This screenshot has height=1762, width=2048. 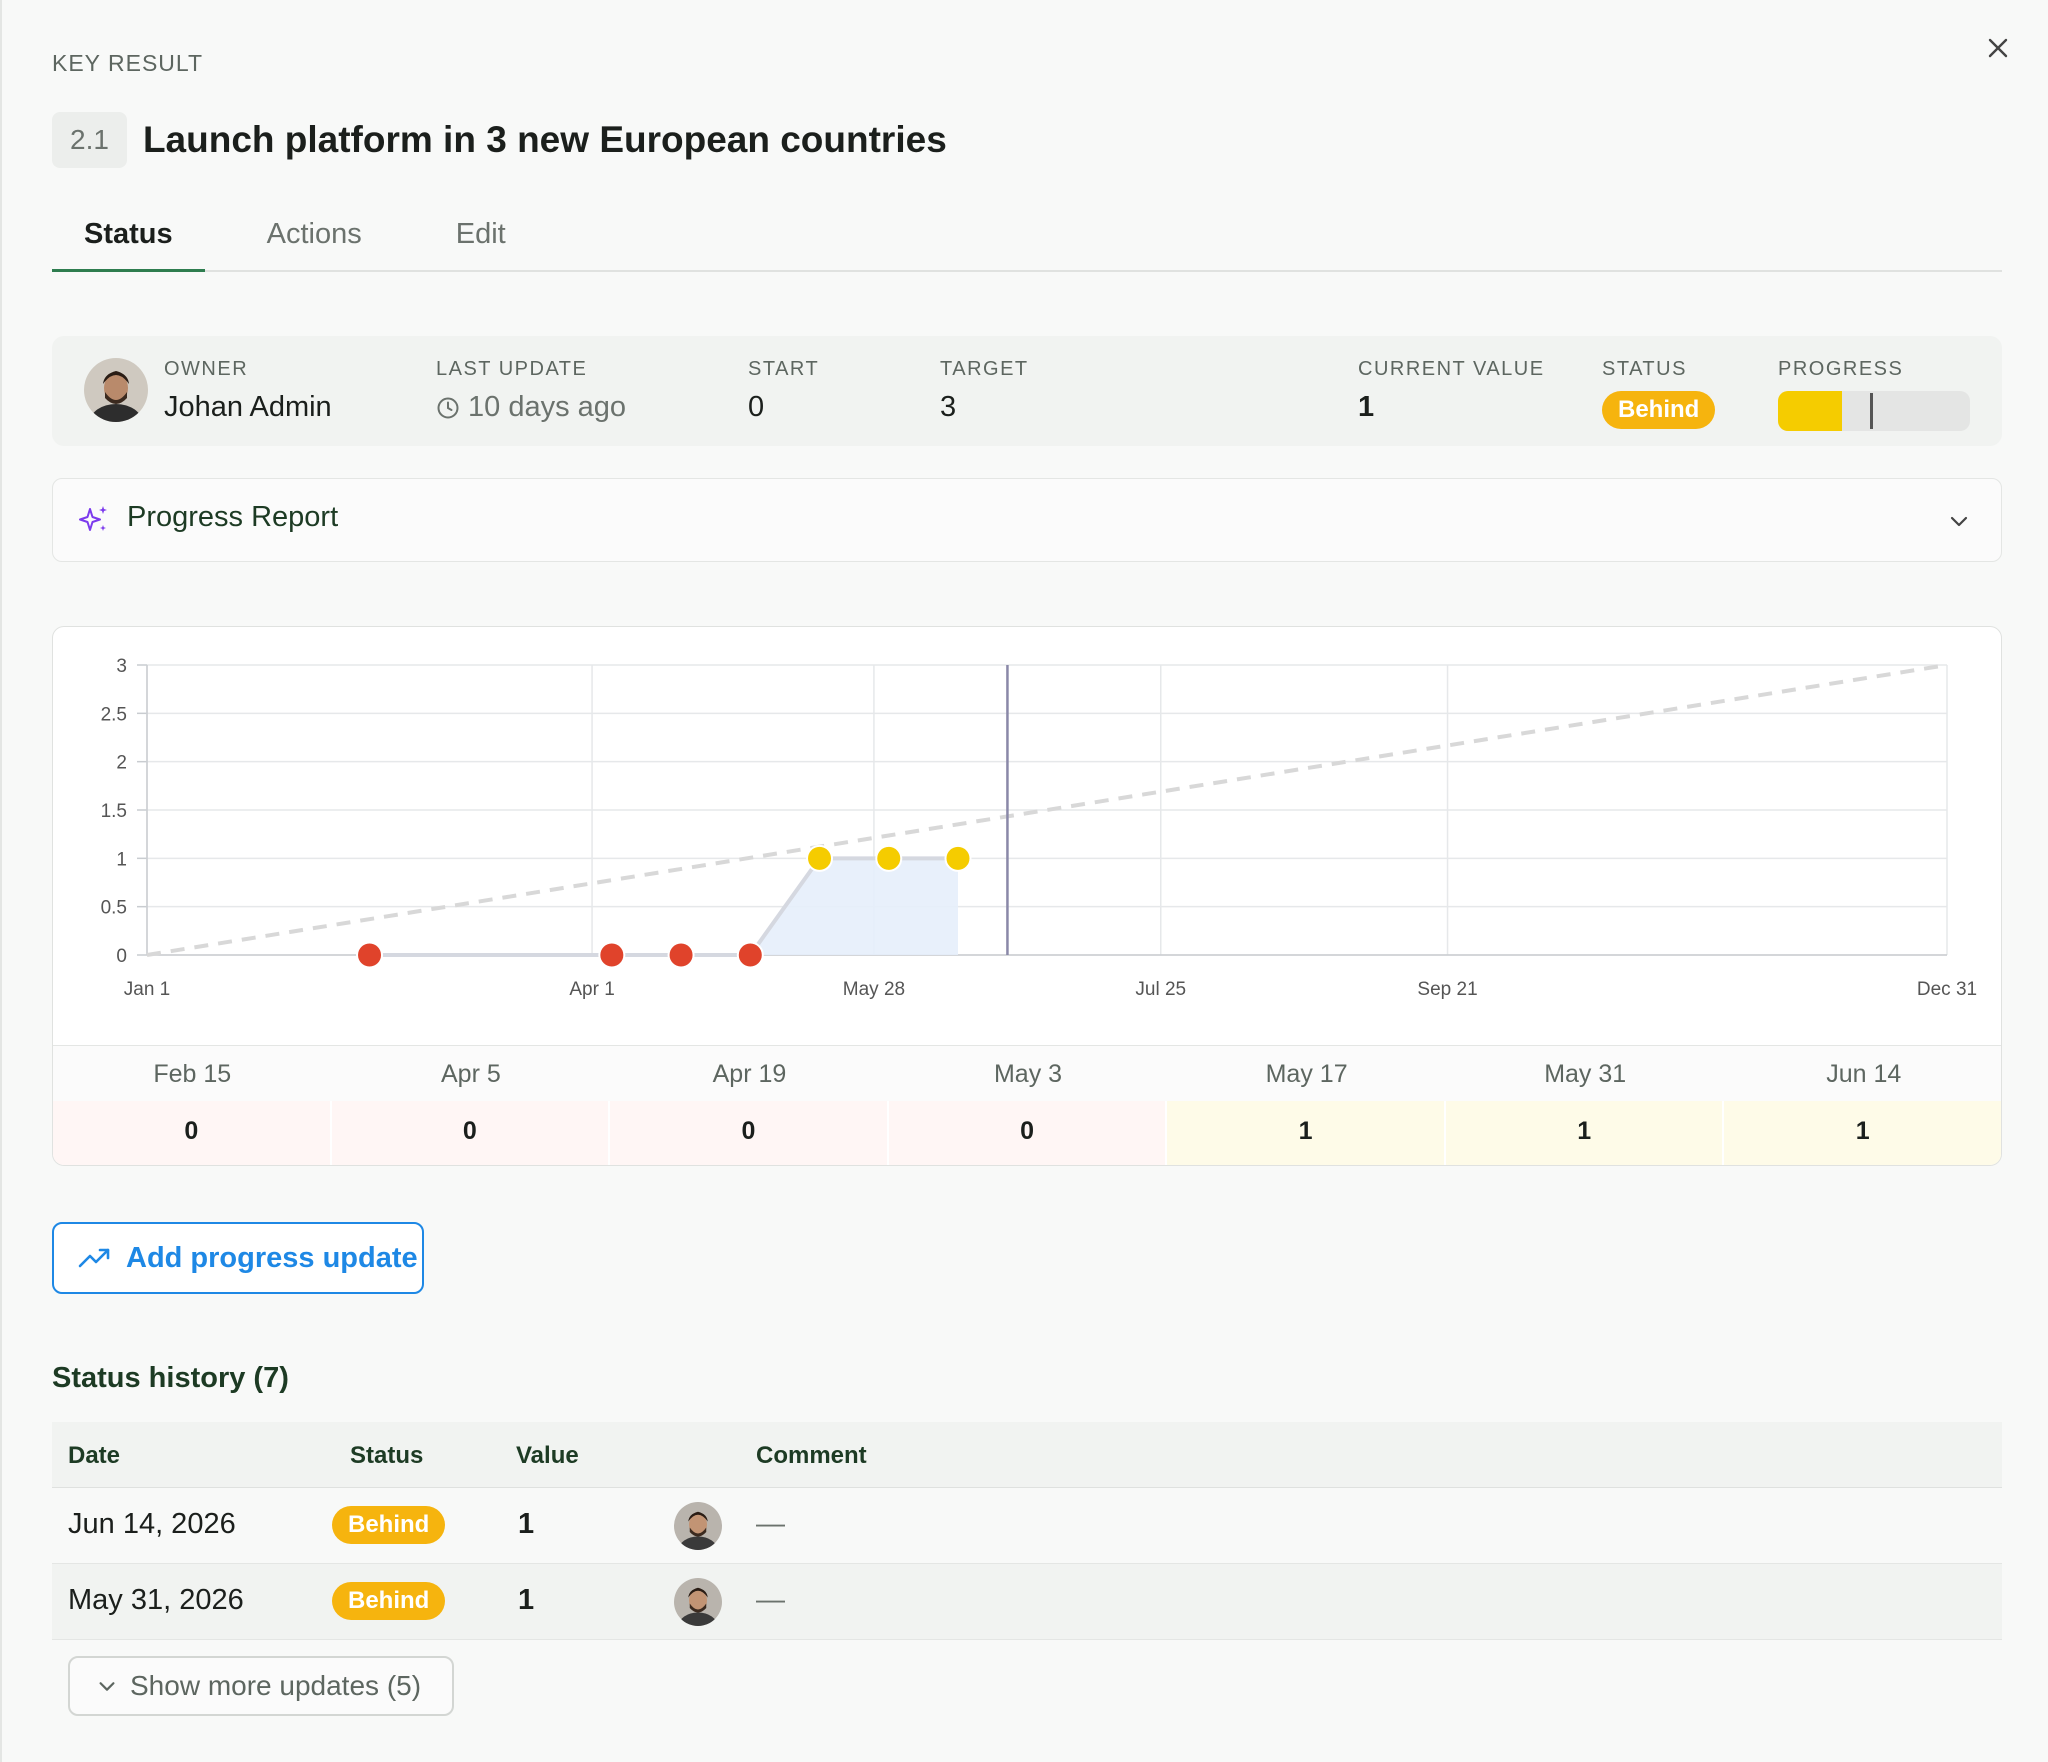 What do you see at coordinates (114, 908) in the screenshot?
I see `y-tick-label: 0.5` at bounding box center [114, 908].